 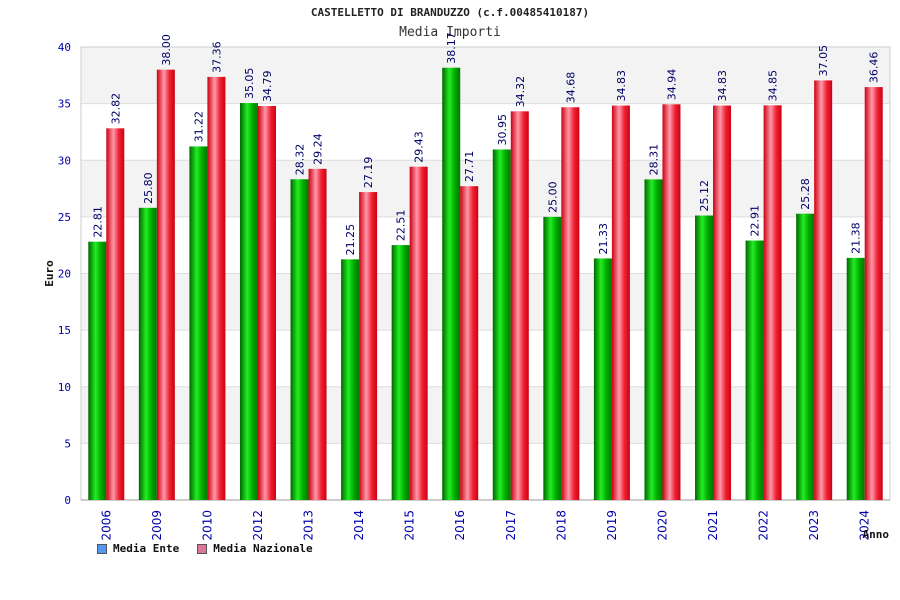 I want to click on data-label-media-nazionale: 34.94, so click(x=671, y=85).